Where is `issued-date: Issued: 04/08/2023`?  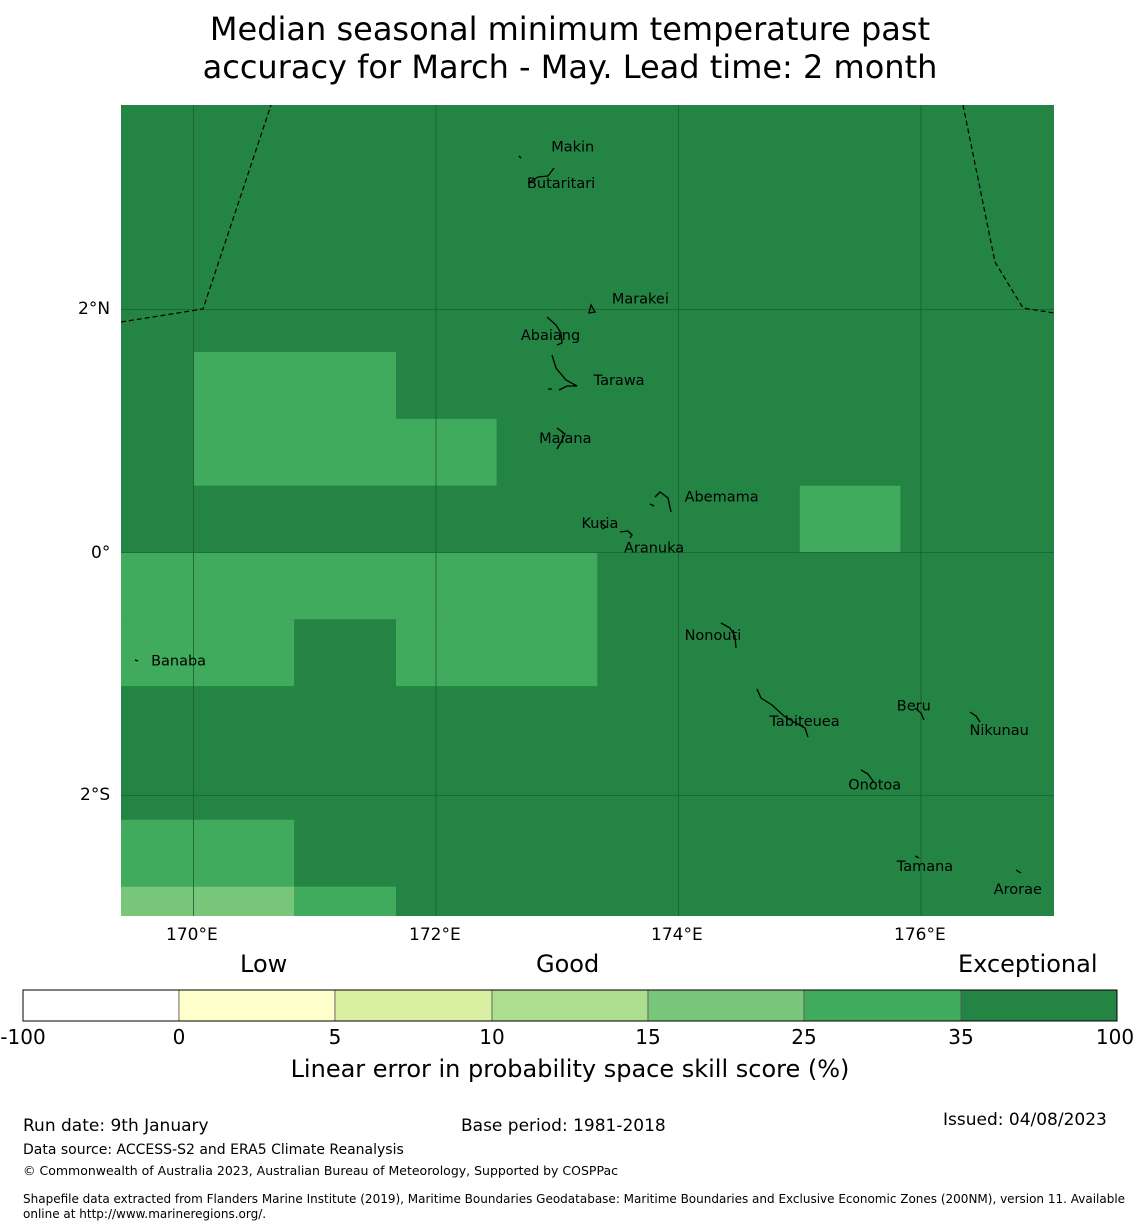 issued-date: Issued: 04/08/2023 is located at coordinates (1025, 1120).